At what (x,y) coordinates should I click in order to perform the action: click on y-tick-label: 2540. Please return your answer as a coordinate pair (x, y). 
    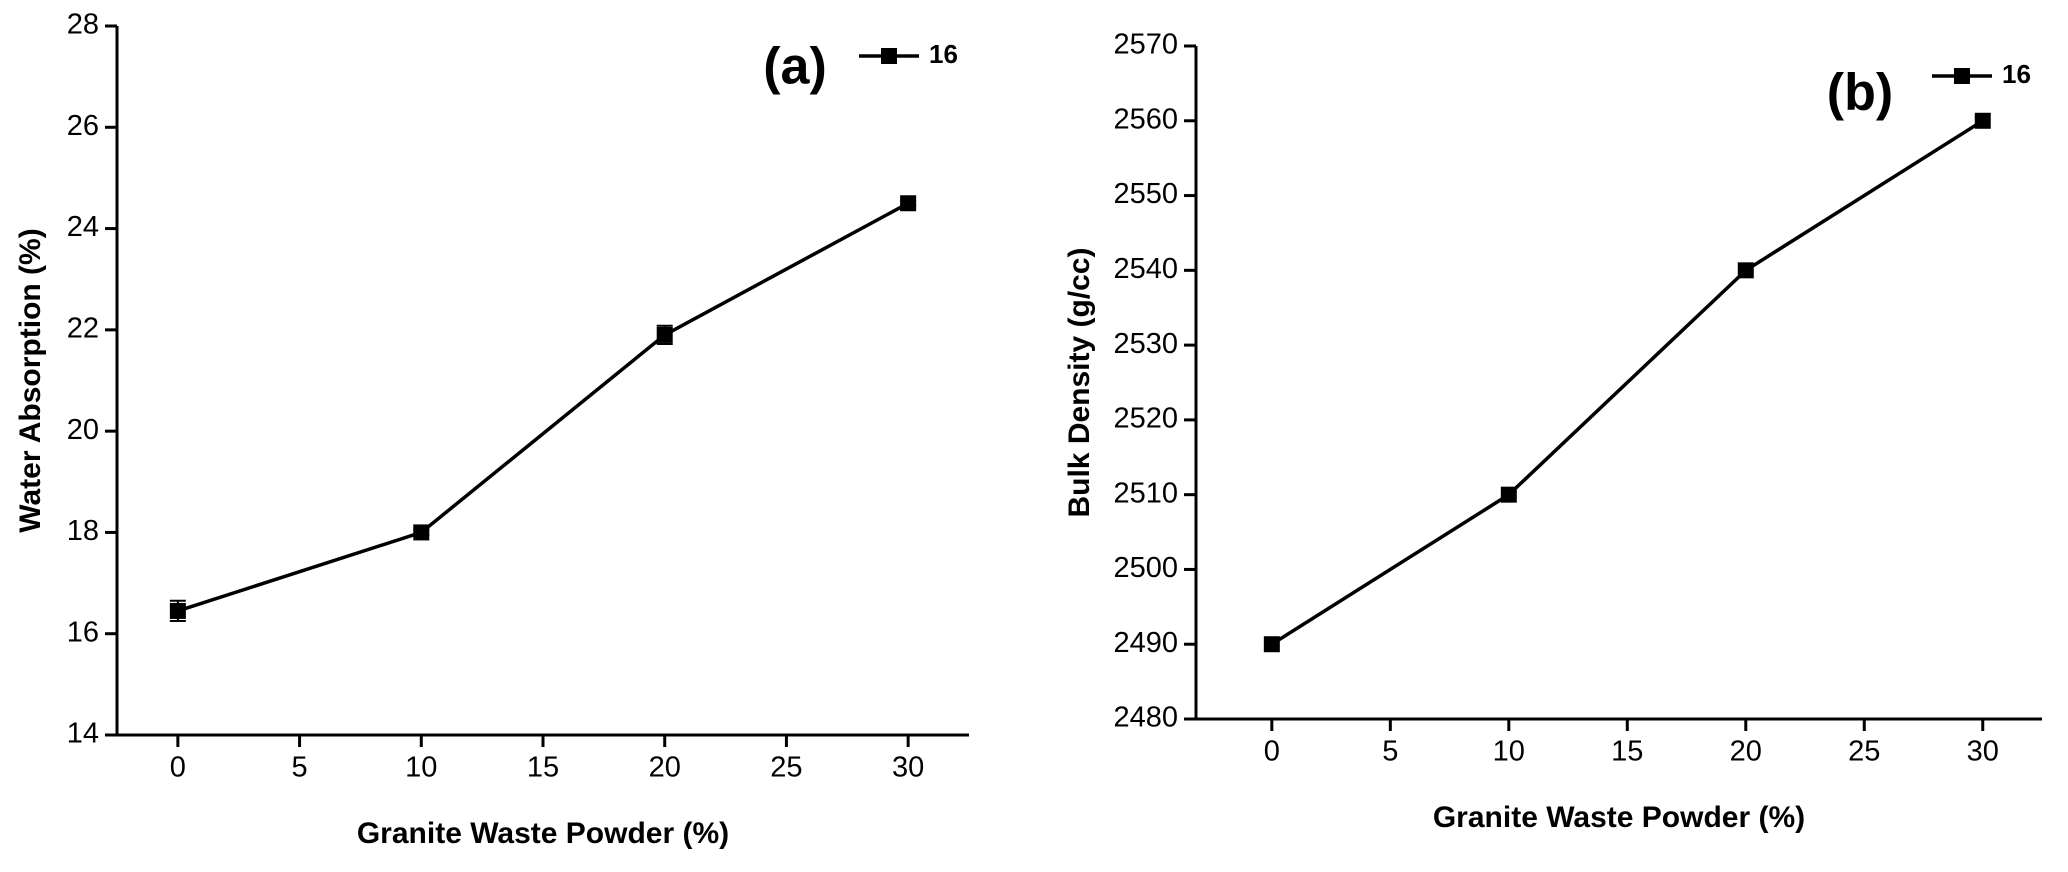
    Looking at the image, I should click on (1145, 269).